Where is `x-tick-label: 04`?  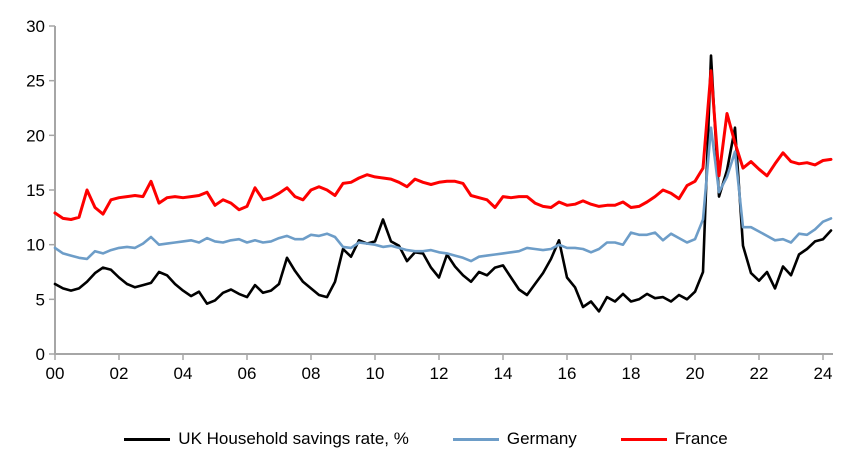 x-tick-label: 04 is located at coordinates (183, 373).